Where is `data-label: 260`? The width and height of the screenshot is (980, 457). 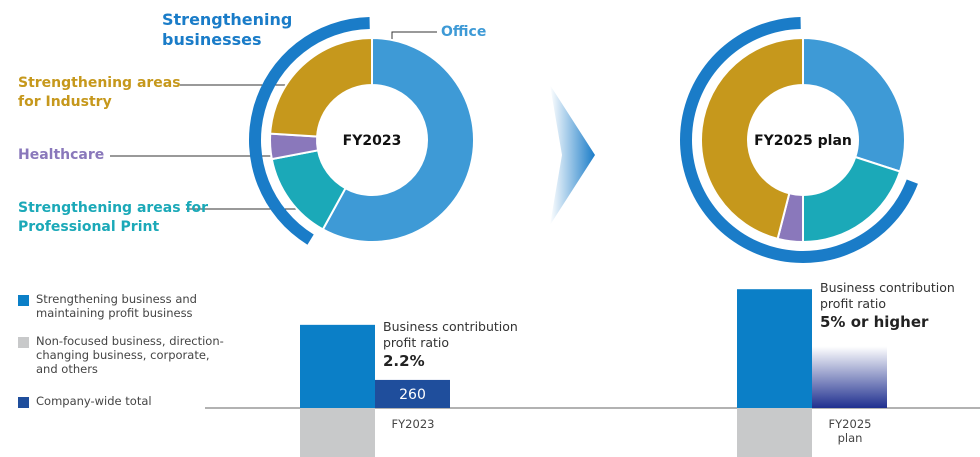 data-label: 260 is located at coordinates (412, 395).